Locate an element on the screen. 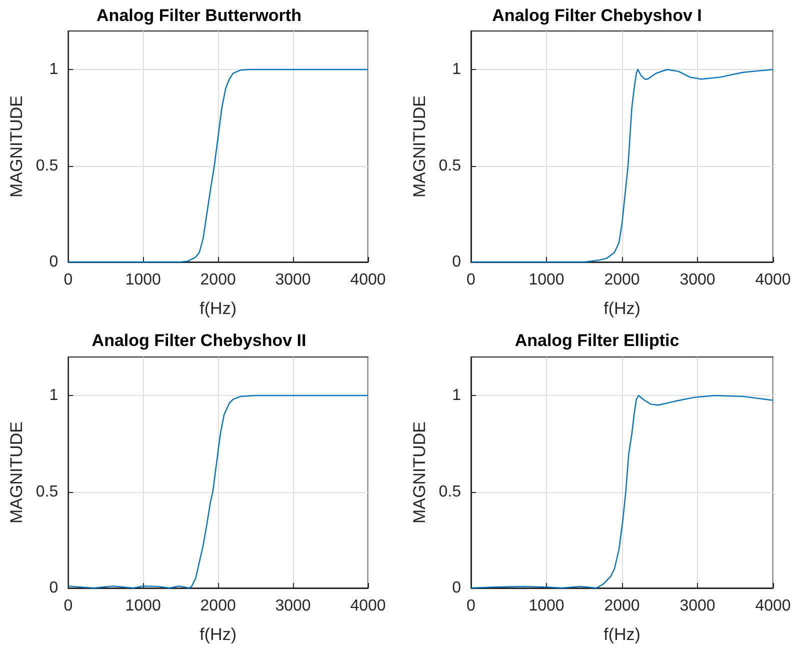 The height and width of the screenshot is (651, 797). chart-title: Analog Filter Butterworth is located at coordinates (199, 15).